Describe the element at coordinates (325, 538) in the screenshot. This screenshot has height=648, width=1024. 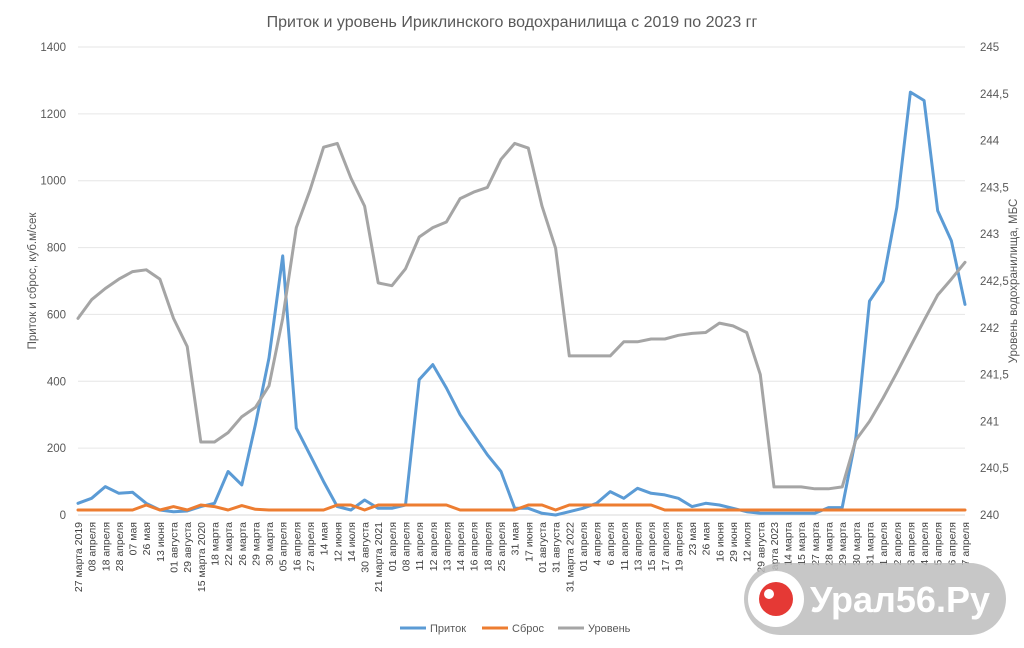
I see `x-tick-label: 14 мая` at that location.